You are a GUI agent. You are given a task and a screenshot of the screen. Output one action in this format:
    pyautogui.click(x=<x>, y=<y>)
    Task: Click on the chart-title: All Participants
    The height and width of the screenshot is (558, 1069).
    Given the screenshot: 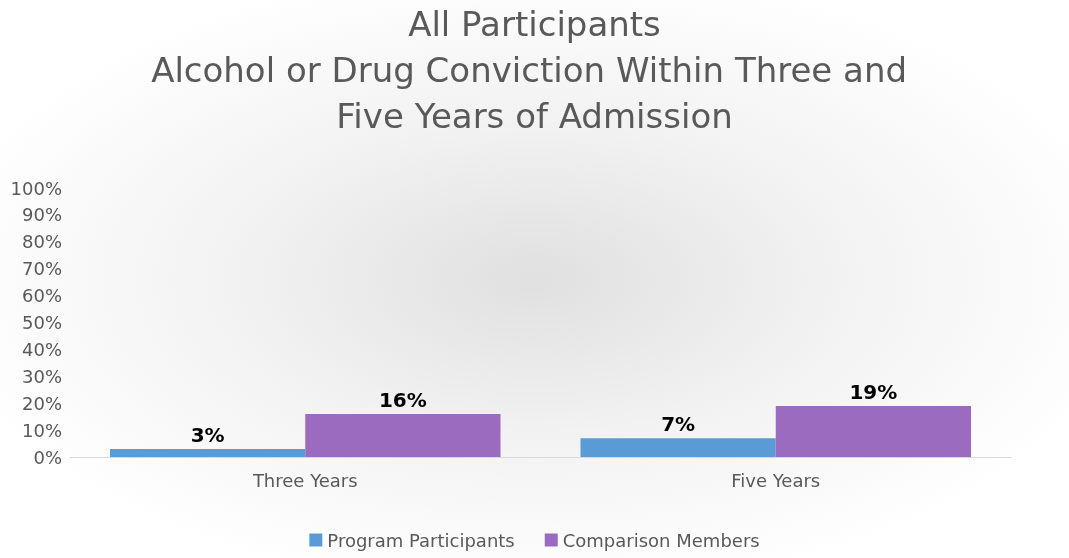 What is the action you would take?
    pyautogui.click(x=534, y=24)
    